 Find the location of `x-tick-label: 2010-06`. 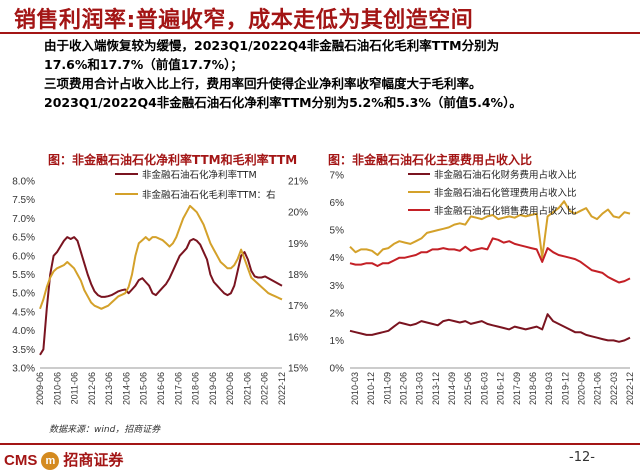

x-tick-label: 2010-06 is located at coordinates (57, 388).